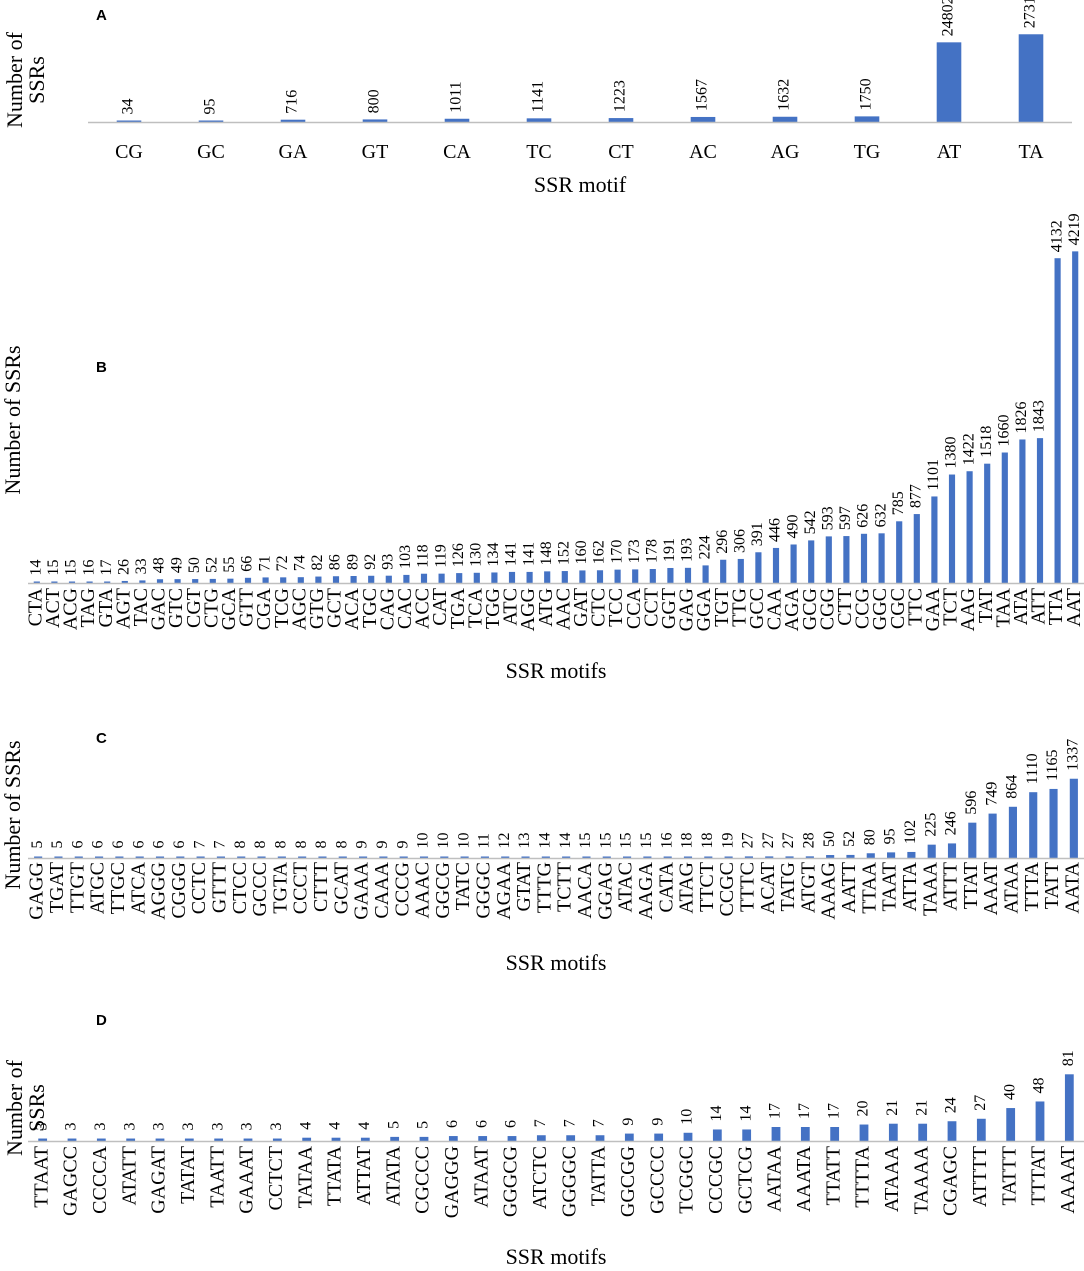 Image resolution: width=1084 pixels, height=1271 pixels. What do you see at coordinates (1039, 606) in the screenshot?
I see `tick-label-ATT: ATT` at bounding box center [1039, 606].